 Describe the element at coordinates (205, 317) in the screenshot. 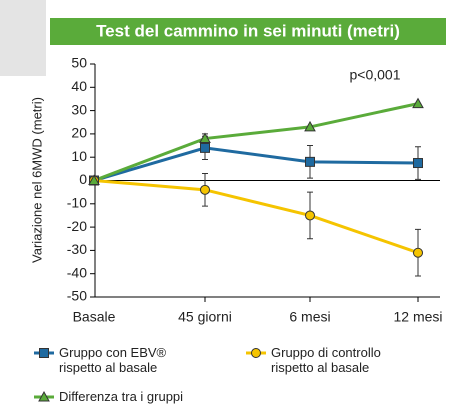

I see `x-tick-label: 45 giorni` at that location.